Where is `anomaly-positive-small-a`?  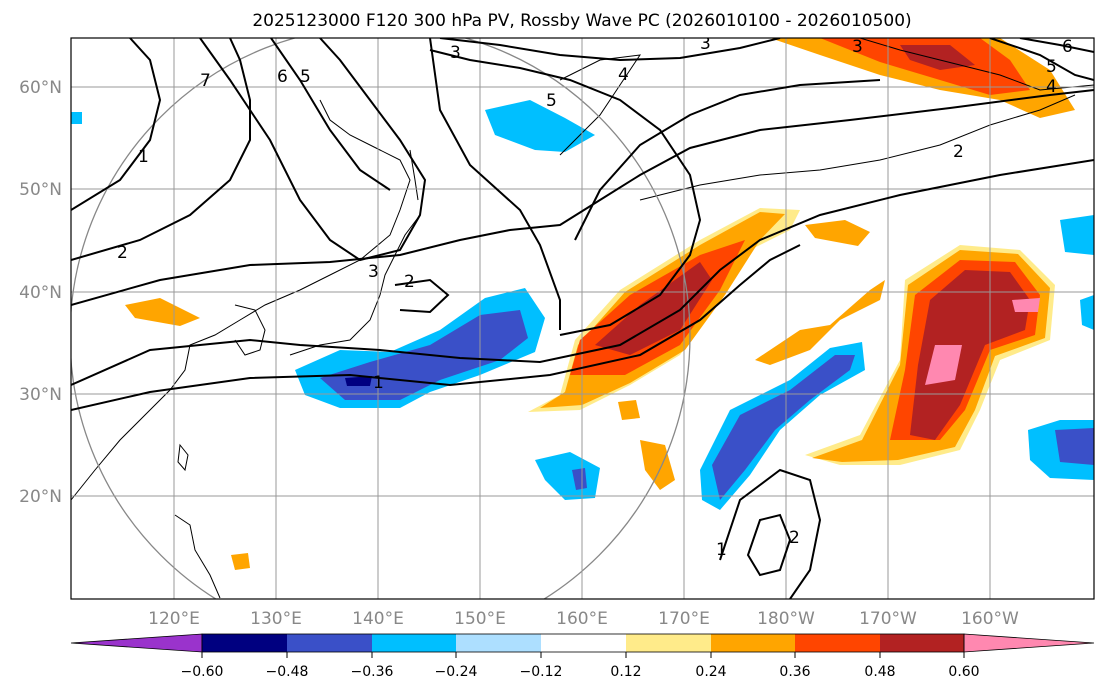
anomaly-positive-small-a is located at coordinates (837, 233).